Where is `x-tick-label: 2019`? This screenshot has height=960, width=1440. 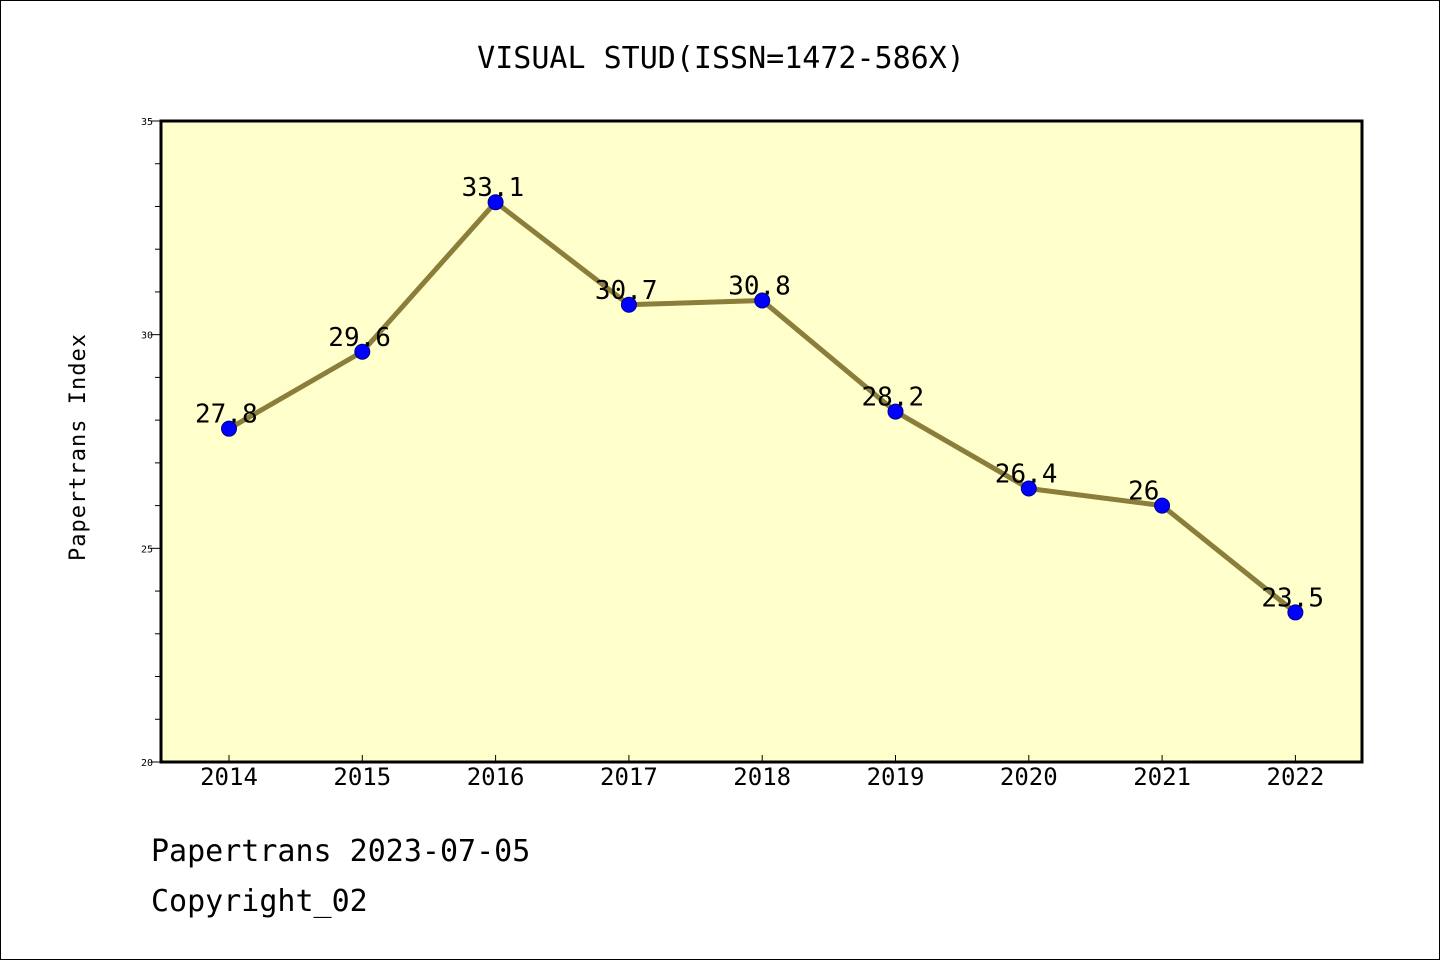
x-tick-label: 2019 is located at coordinates (896, 777).